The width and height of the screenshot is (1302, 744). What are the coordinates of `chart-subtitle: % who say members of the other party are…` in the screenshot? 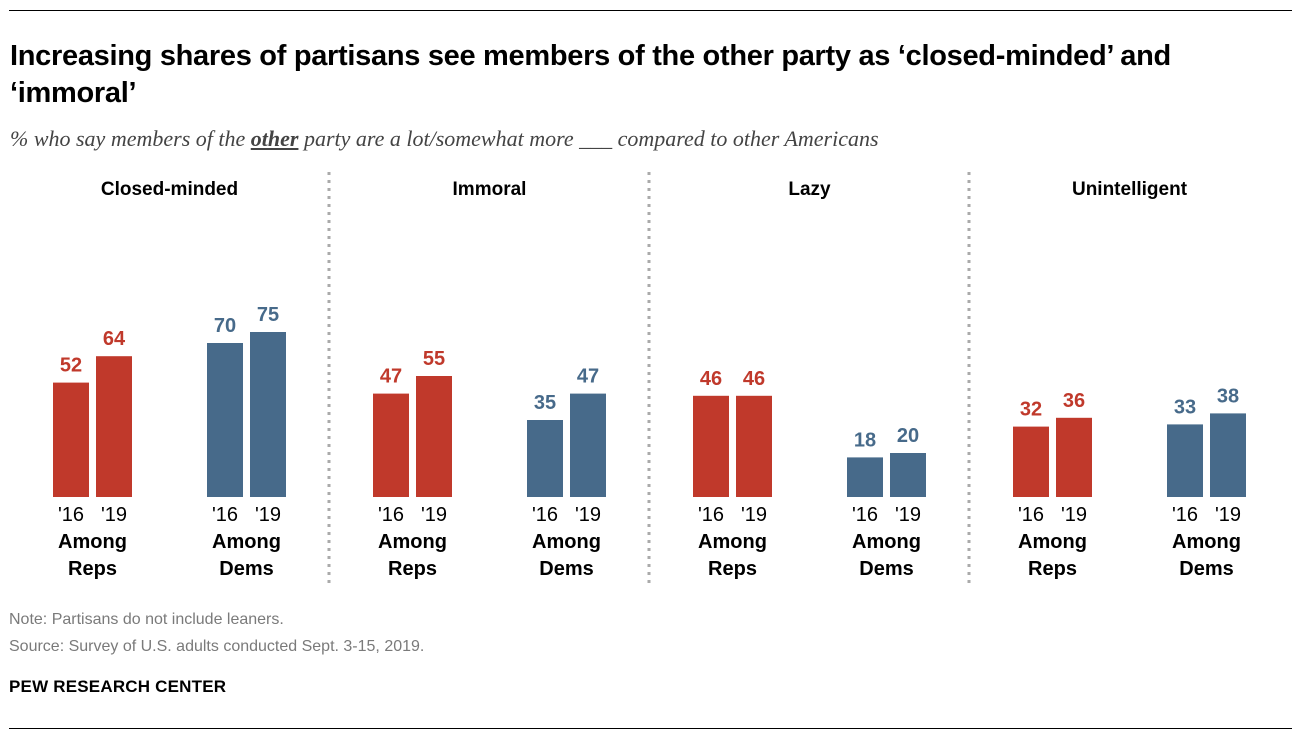 It's located at (650, 139).